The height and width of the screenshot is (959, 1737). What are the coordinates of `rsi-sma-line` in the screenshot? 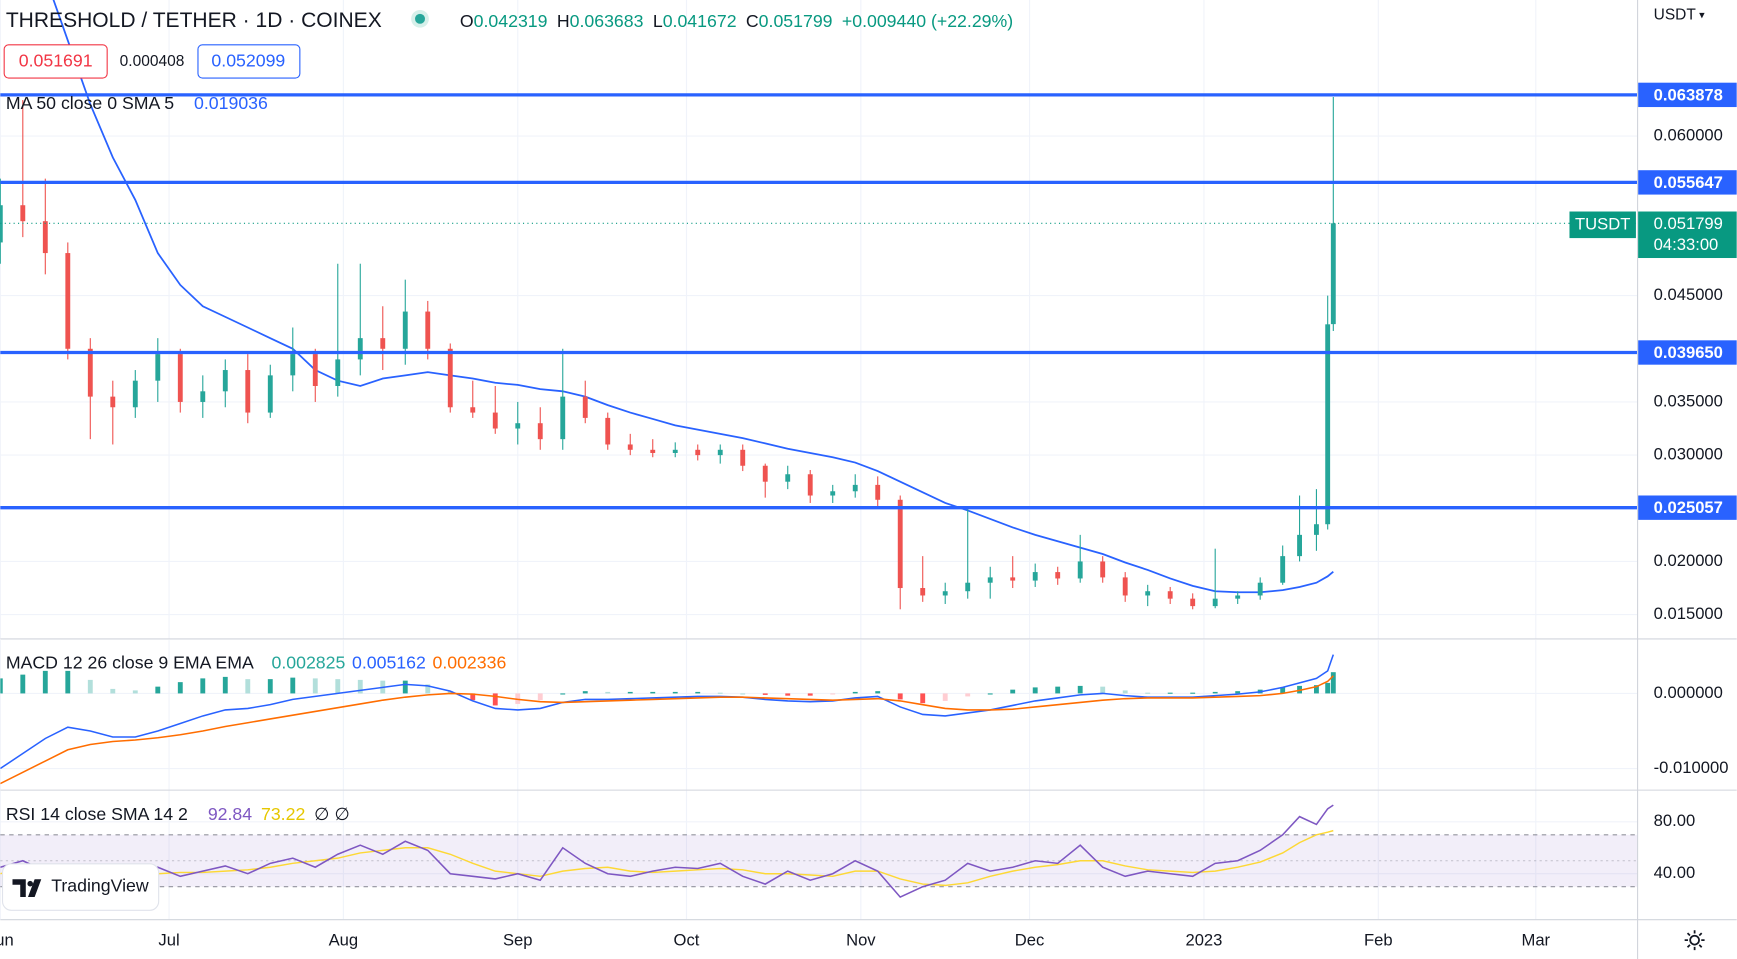 It's located at (667, 858).